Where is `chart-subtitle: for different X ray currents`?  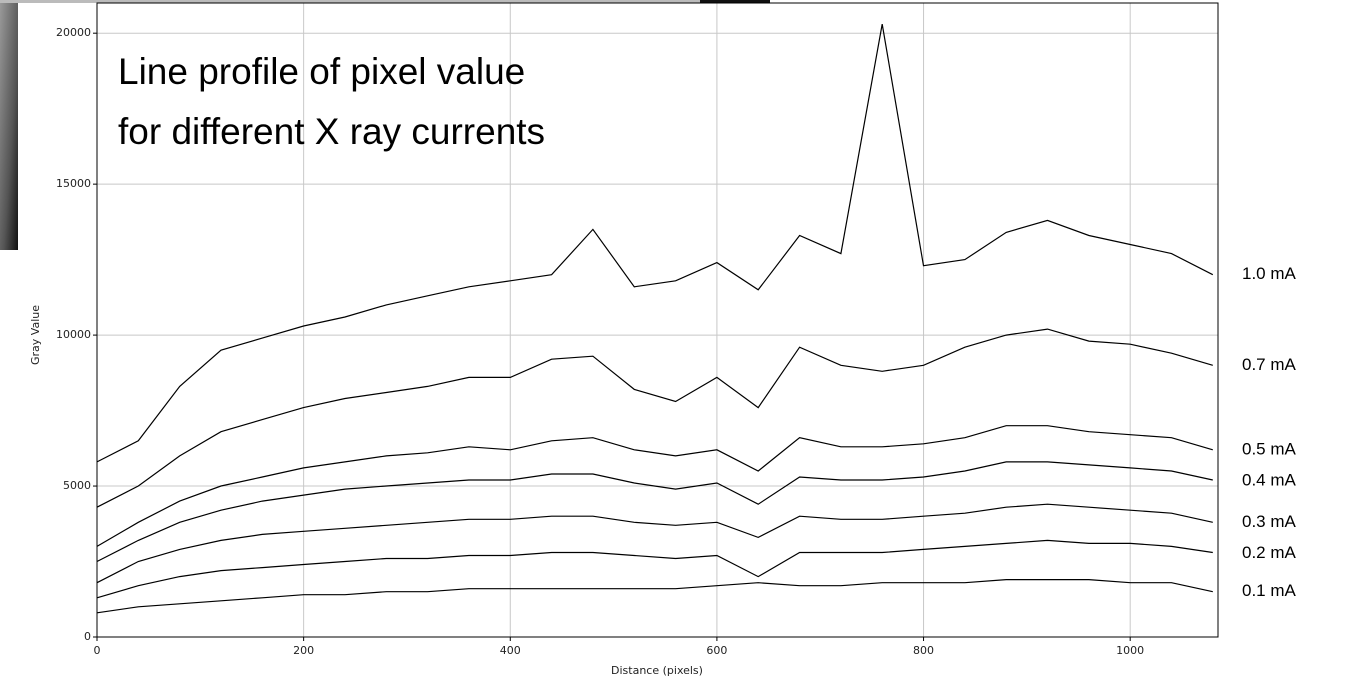
chart-subtitle: for different X ray currents is located at coordinates (331, 131).